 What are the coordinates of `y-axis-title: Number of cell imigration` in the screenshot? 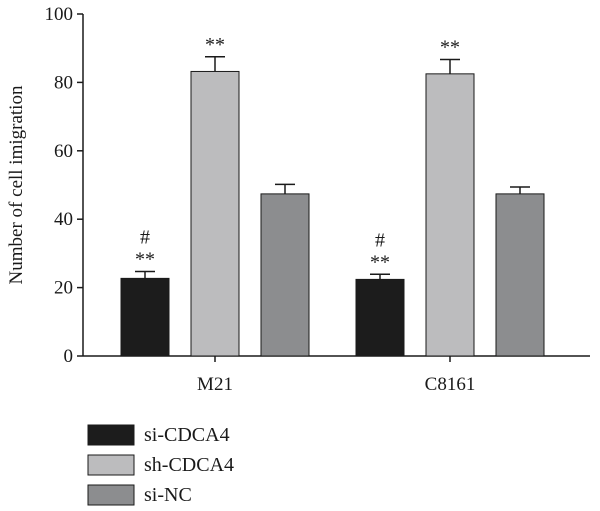 It's located at (16, 184).